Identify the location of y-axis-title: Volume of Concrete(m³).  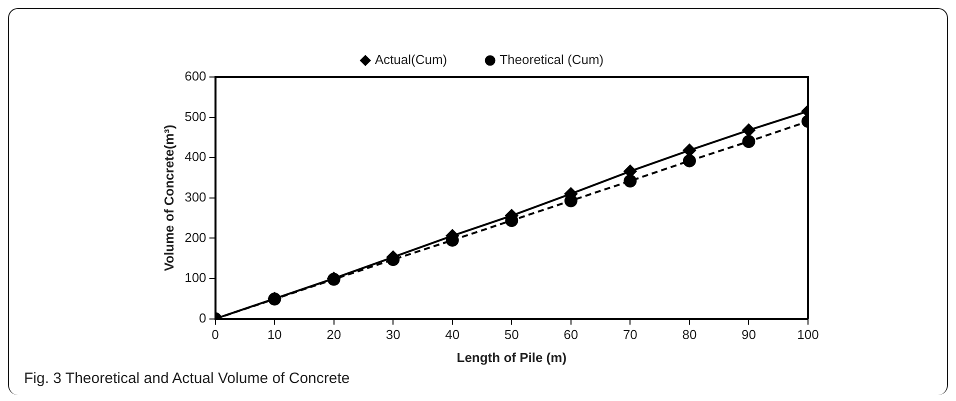
(168, 198).